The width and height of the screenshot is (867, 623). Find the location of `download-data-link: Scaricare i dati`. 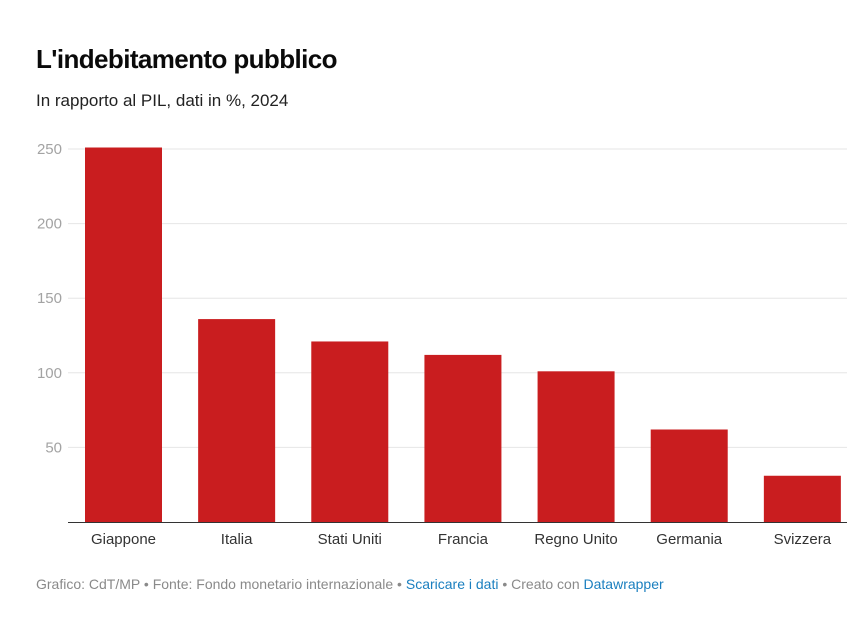

download-data-link: Scaricare i dati is located at coordinates (452, 584).